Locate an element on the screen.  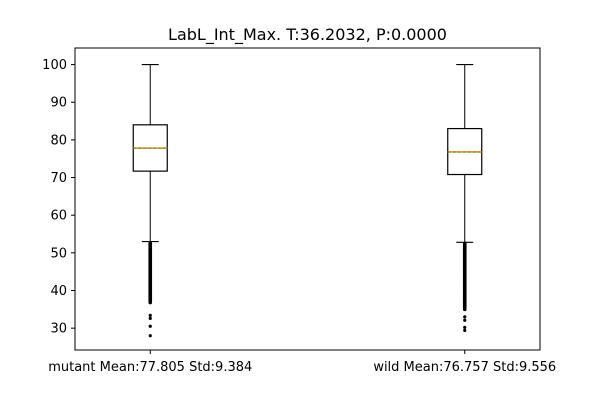
chart-title: LabL_Int_Max. T:36.2032, P:0.0000 is located at coordinates (307, 35).